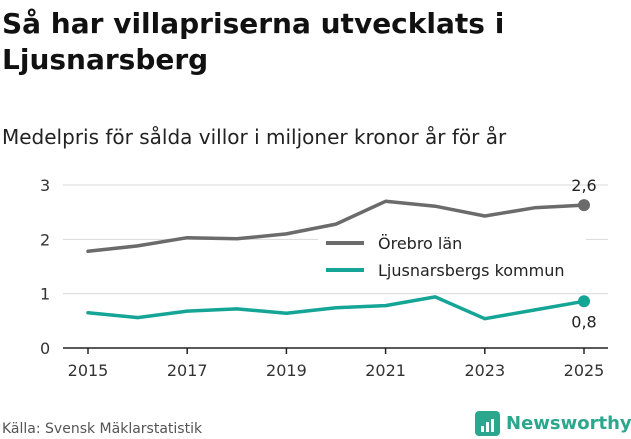 This screenshot has width=631, height=439. What do you see at coordinates (420, 243) in the screenshot?
I see `legend-label-0: Örebro län` at bounding box center [420, 243].